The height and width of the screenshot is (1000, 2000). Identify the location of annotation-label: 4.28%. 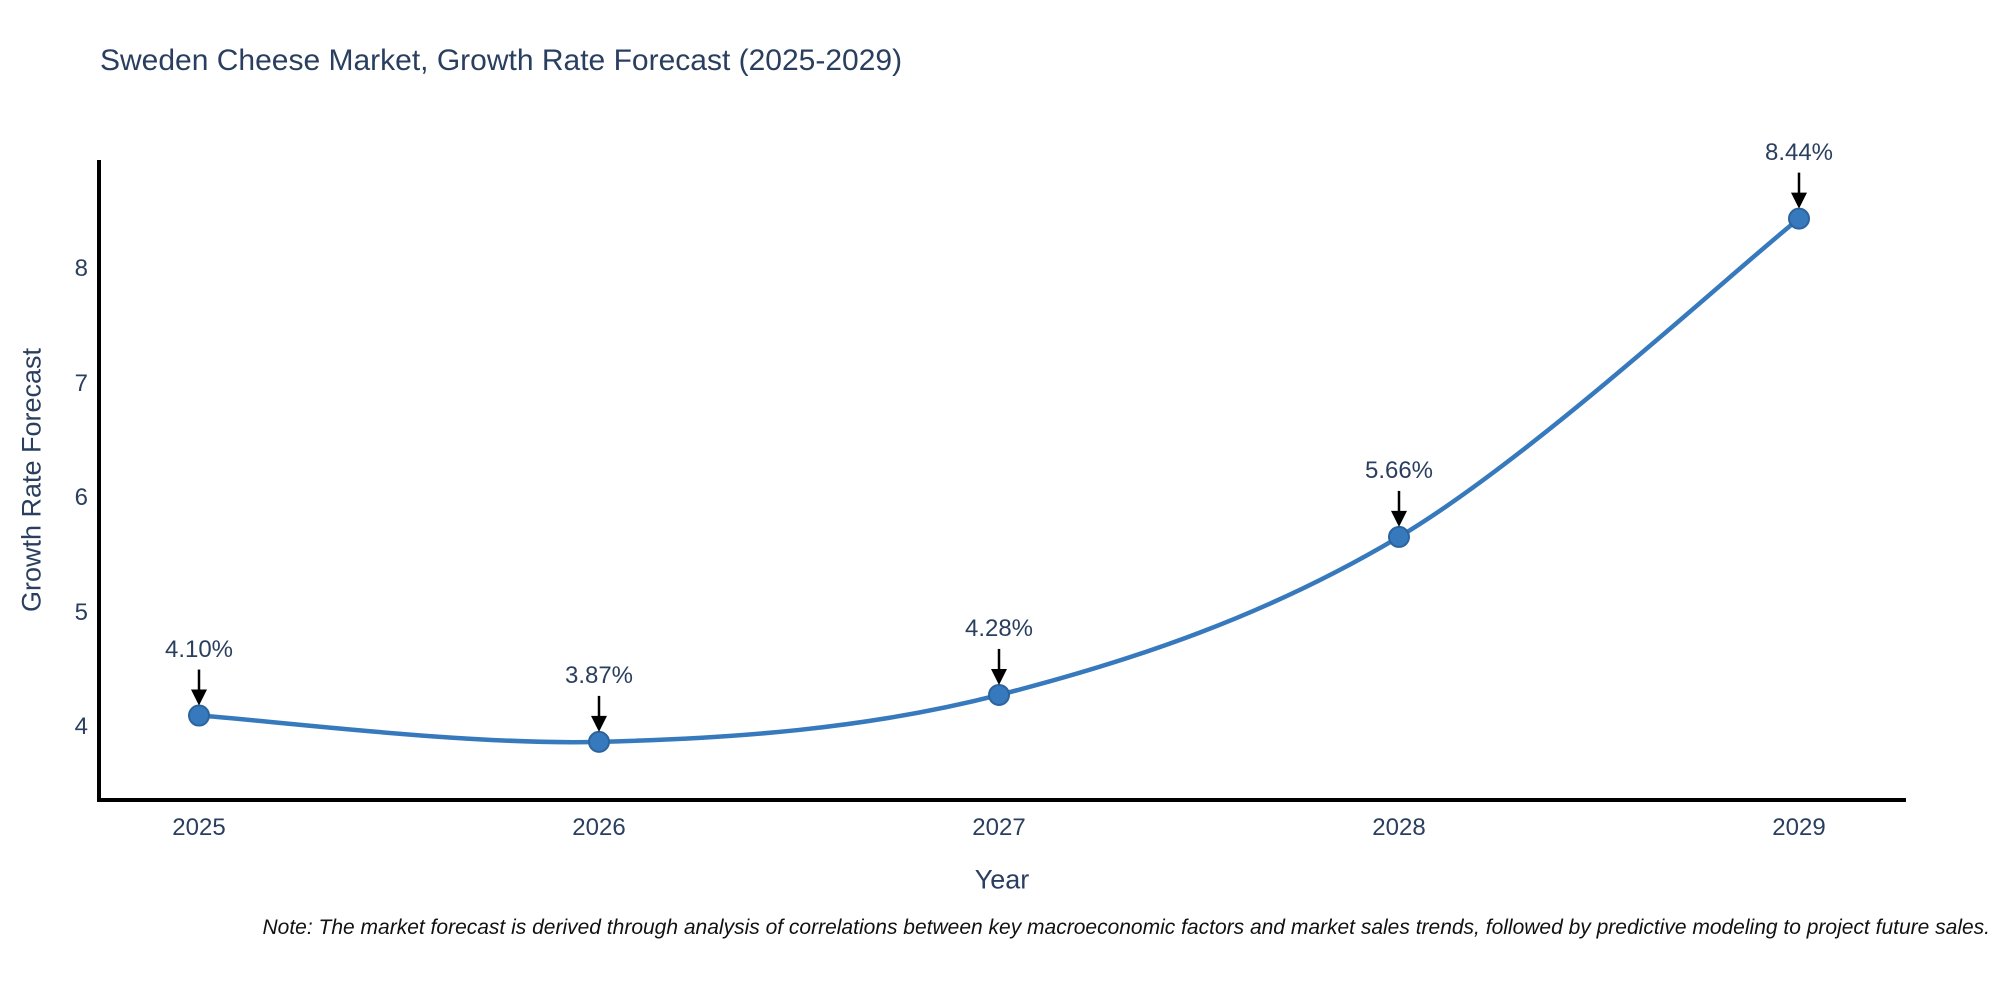
(999, 628).